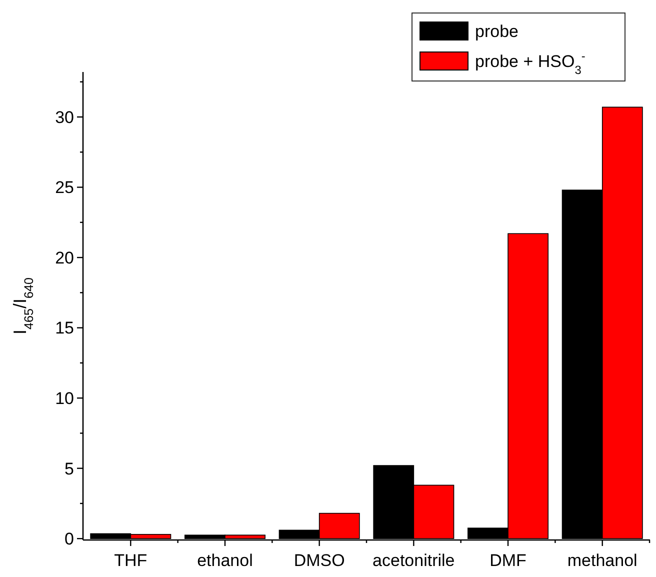 The height and width of the screenshot is (577, 656). I want to click on x-tick-label: ethanol, so click(225, 560).